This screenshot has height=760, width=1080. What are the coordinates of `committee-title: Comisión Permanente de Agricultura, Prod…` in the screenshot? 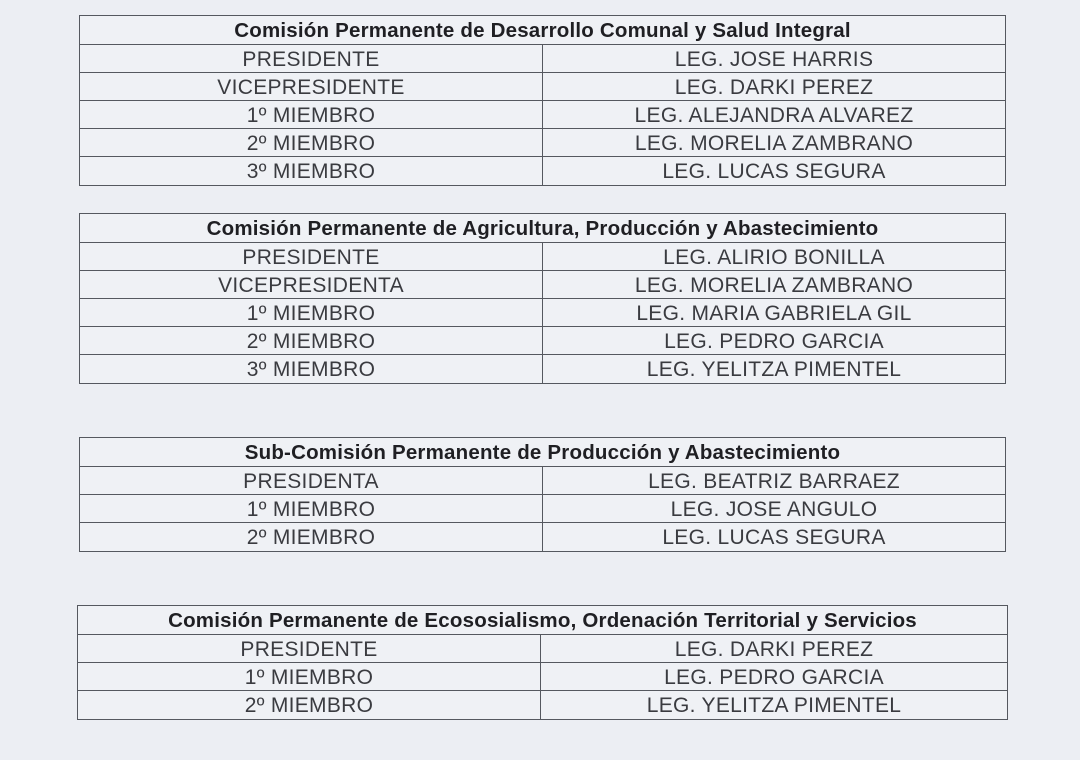 It's located at (542, 228).